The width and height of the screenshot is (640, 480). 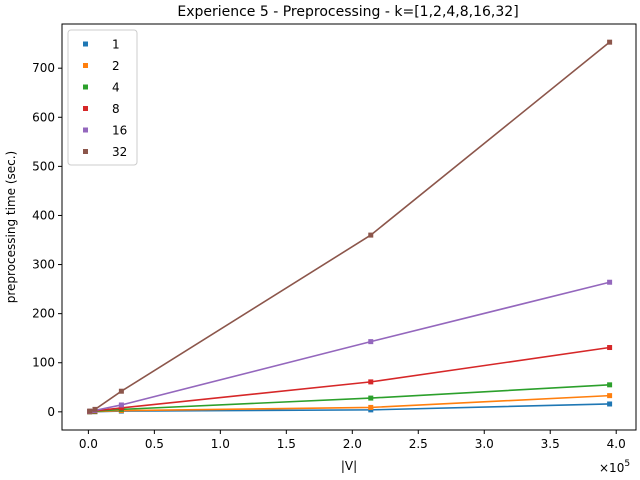 What do you see at coordinates (352, 444) in the screenshot?
I see `x-tick-label: 2.0` at bounding box center [352, 444].